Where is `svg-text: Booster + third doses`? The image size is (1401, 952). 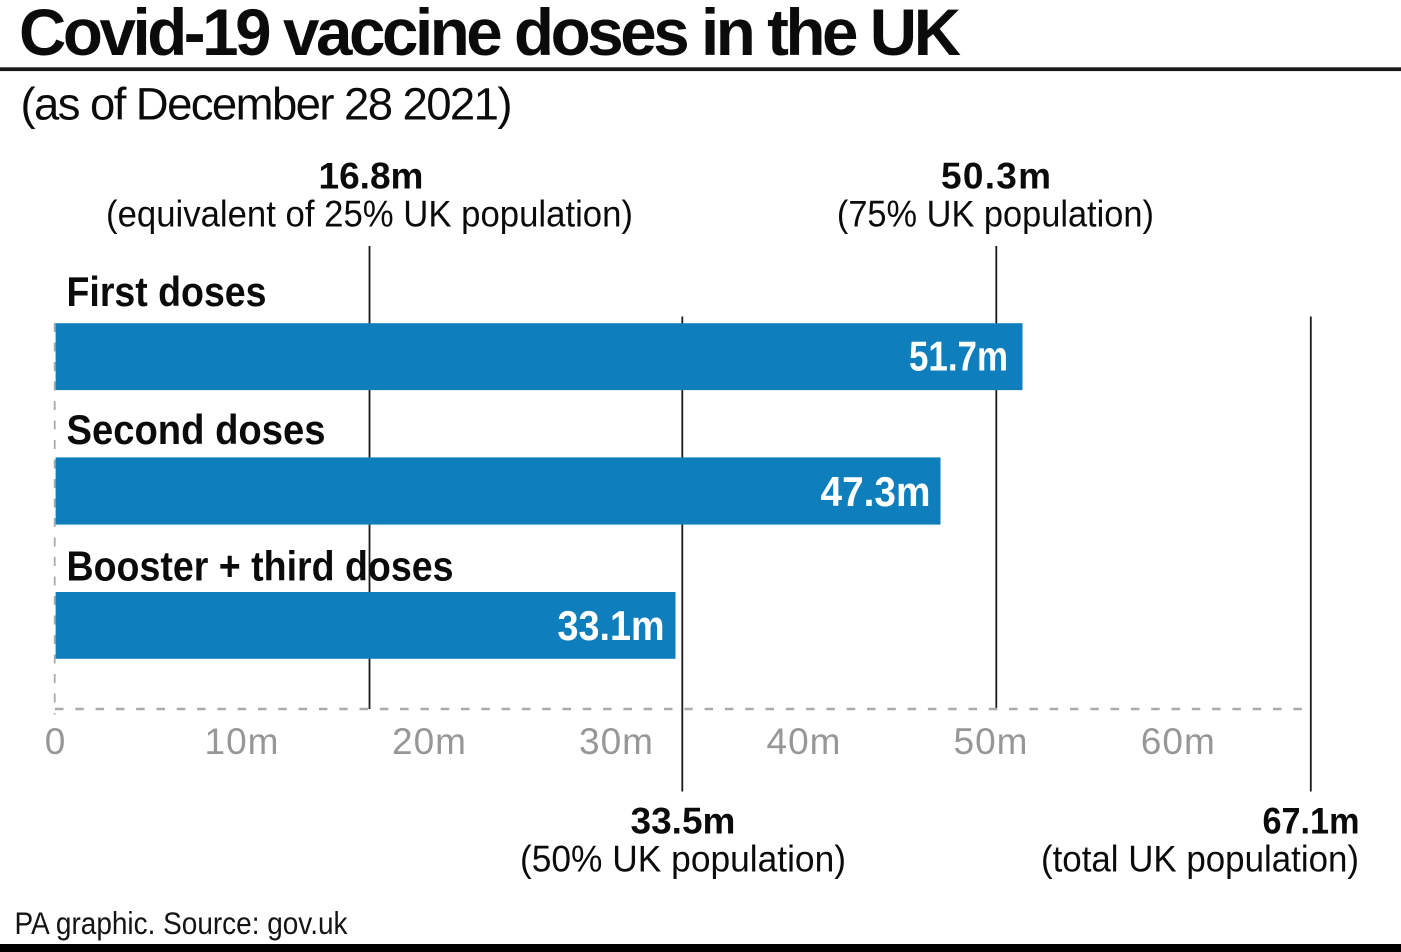 svg-text: Booster + third doses is located at coordinates (260, 566).